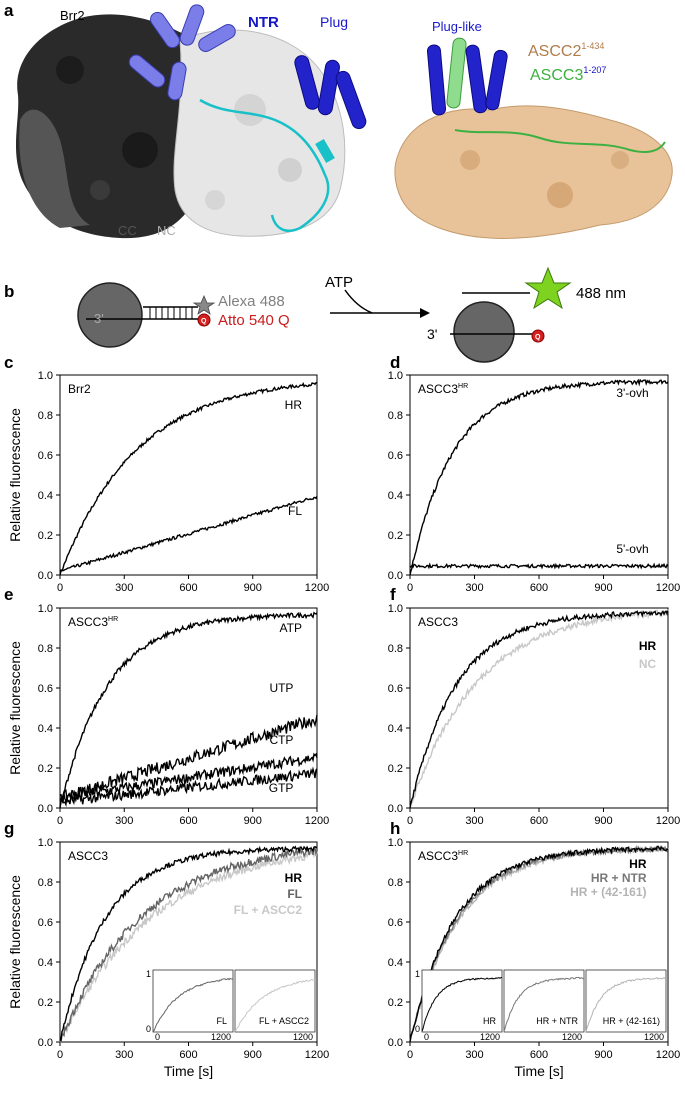  Describe the element at coordinates (648, 664) in the screenshot. I see `series-label: NC` at that location.